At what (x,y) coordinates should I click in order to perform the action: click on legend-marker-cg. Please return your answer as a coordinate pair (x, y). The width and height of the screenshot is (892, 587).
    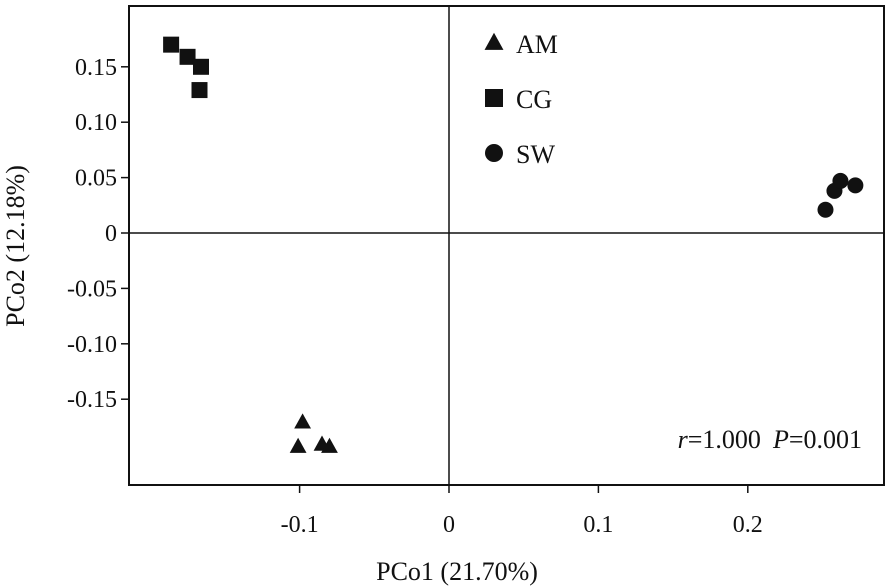
    Looking at the image, I should click on (494, 98).